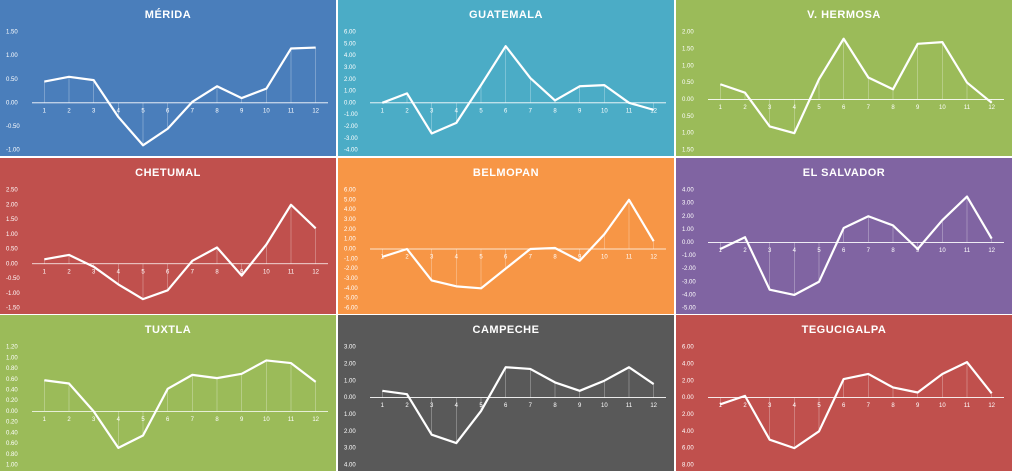 The image size is (1012, 471). What do you see at coordinates (12, 433) in the screenshot?
I see `y-tick-label: 0.40` at bounding box center [12, 433].